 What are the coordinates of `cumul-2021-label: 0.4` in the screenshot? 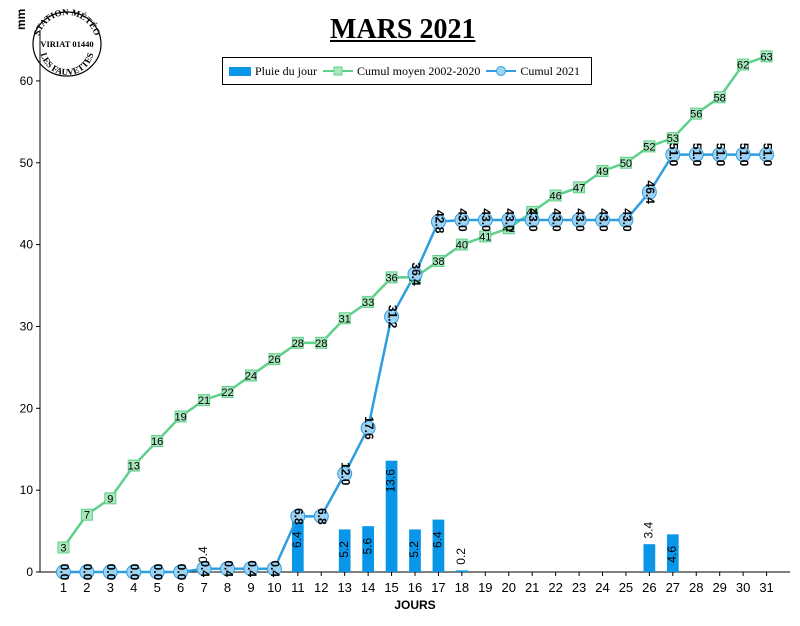 It's located at (228, 568).